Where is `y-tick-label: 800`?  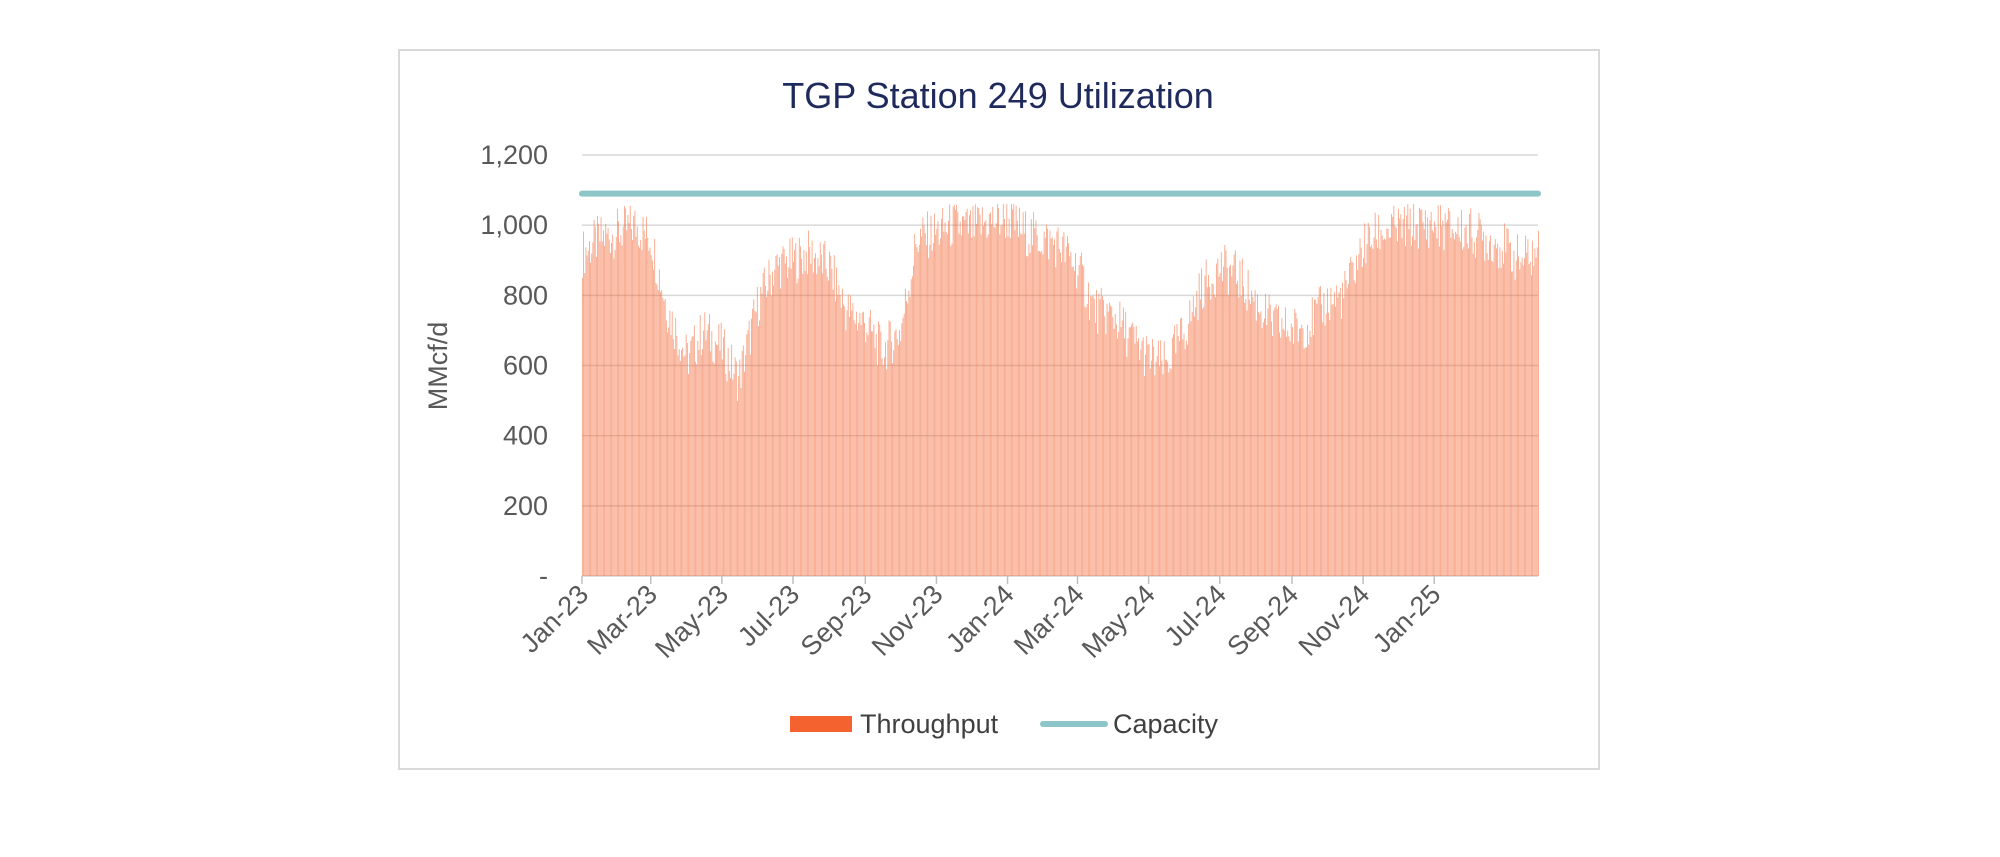 y-tick-label: 800 is located at coordinates (525, 295).